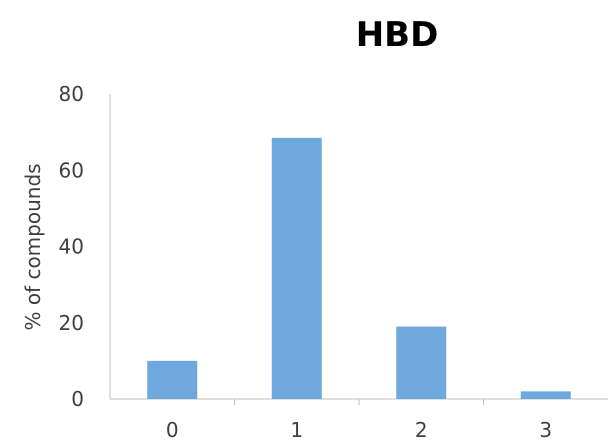 The height and width of the screenshot is (445, 608). Describe the element at coordinates (71, 323) in the screenshot. I see `y-tick-label: 20` at that location.